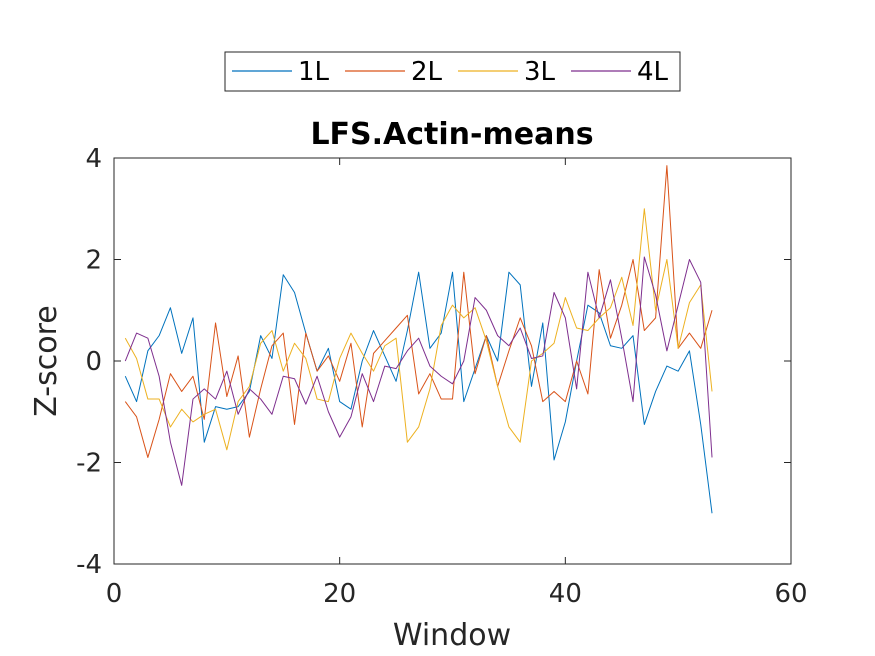 The width and height of the screenshot is (875, 656). What do you see at coordinates (93, 159) in the screenshot?
I see `y-tick-label: 4` at bounding box center [93, 159].